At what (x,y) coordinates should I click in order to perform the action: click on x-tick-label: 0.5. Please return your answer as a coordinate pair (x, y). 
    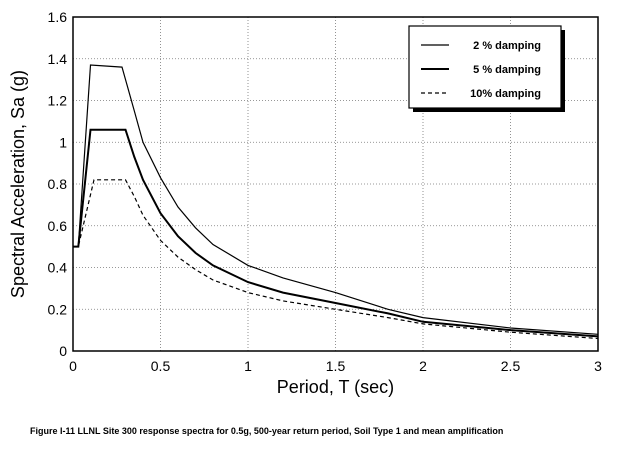
    Looking at the image, I should click on (161, 366).